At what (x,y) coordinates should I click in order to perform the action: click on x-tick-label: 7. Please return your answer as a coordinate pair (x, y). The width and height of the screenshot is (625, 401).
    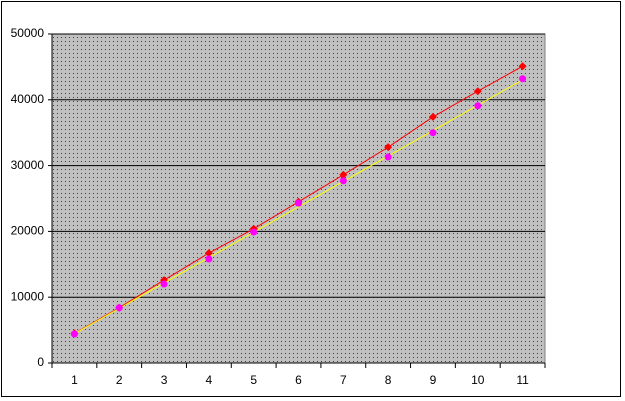
    Looking at the image, I should click on (343, 380).